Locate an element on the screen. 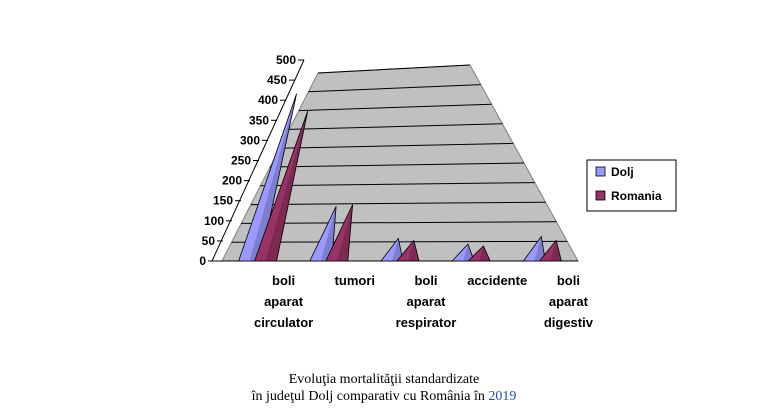 The height and width of the screenshot is (416, 768). category-label-3-line-1: boli is located at coordinates (425, 280).